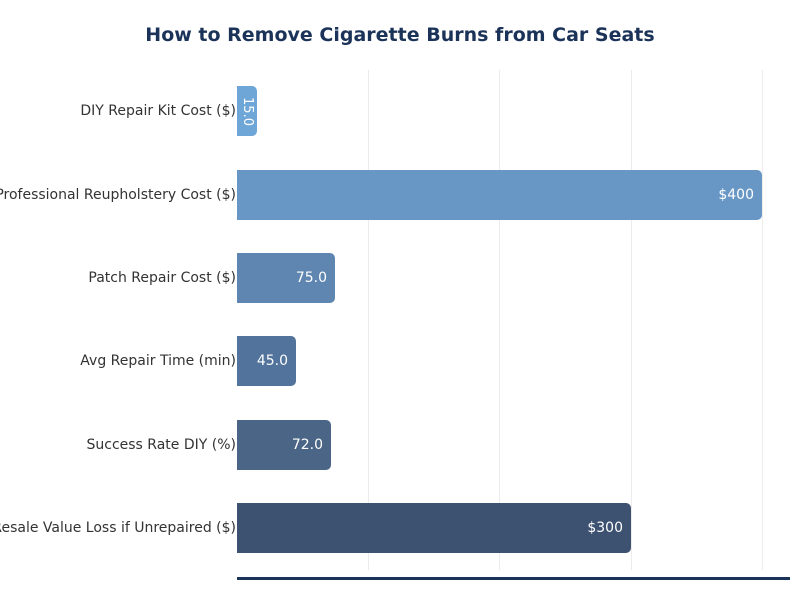  What do you see at coordinates (513, 578) in the screenshot?
I see `x-axis-line` at bounding box center [513, 578].